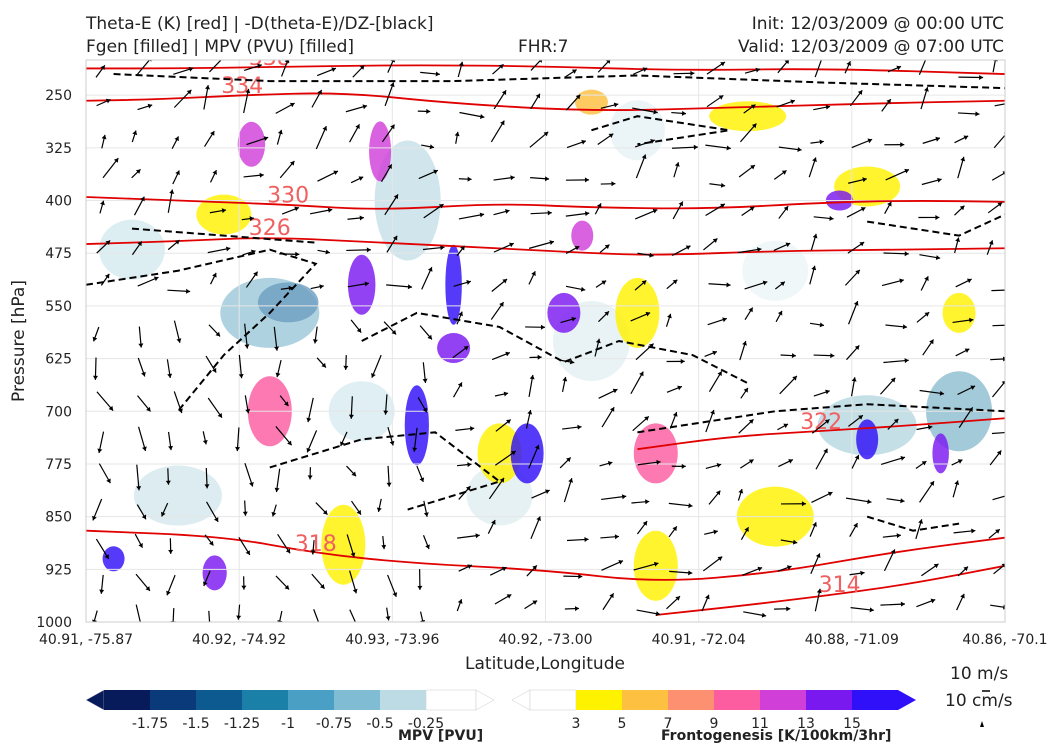  Describe the element at coordinates (451, 700) in the screenshot. I see `mpv-colorbar-swatch` at that location.